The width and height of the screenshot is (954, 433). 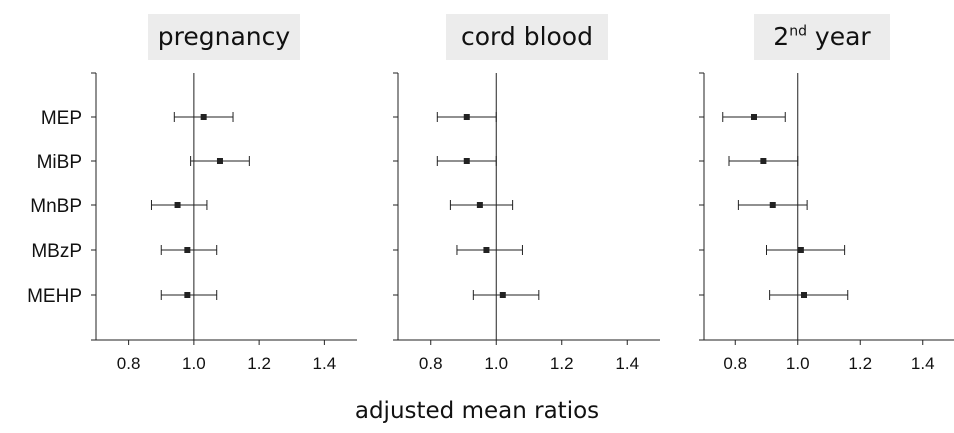 I want to click on pregnancy-mbzp-estimate-point, so click(x=187, y=250).